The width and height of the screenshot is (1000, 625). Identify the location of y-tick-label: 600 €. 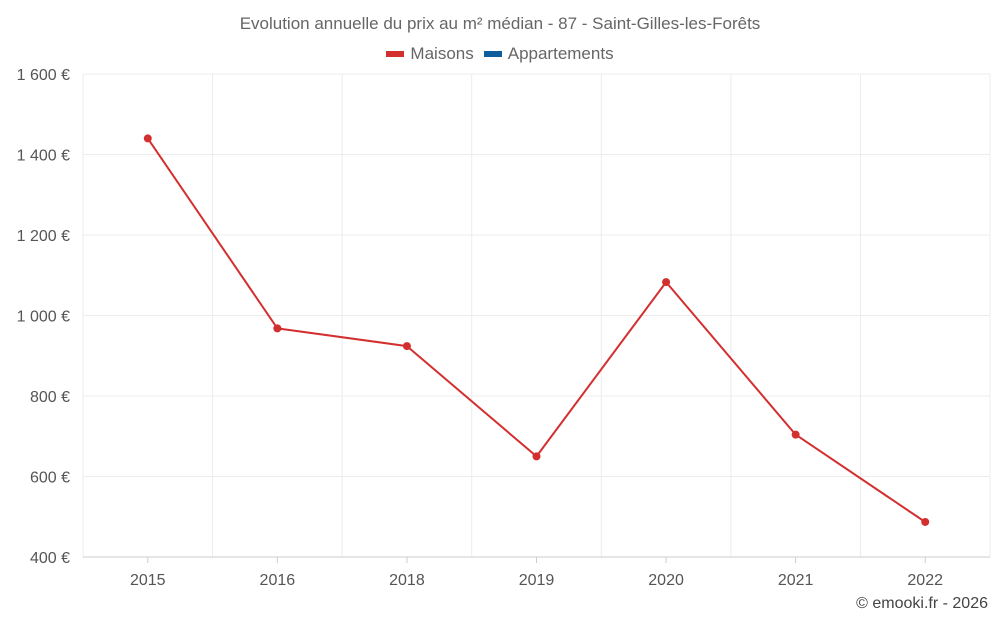
(50, 478).